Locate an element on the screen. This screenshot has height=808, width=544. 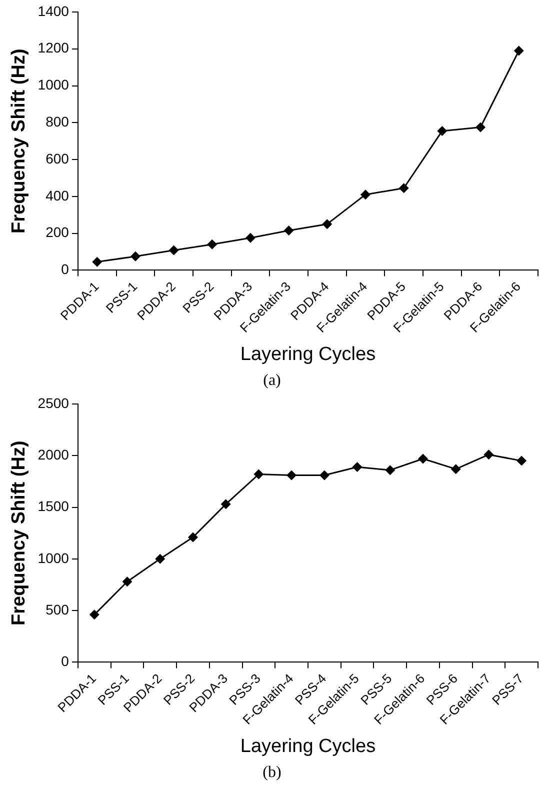
y-tick-label: 500 is located at coordinates (58, 609).